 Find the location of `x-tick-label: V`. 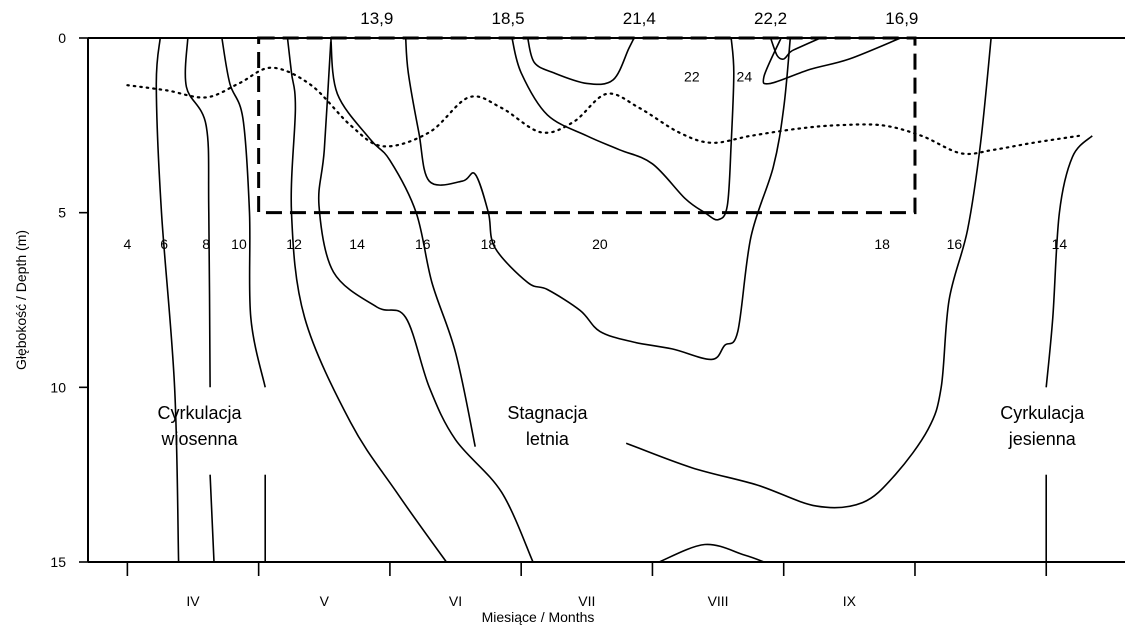

x-tick-label: V is located at coordinates (325, 601).